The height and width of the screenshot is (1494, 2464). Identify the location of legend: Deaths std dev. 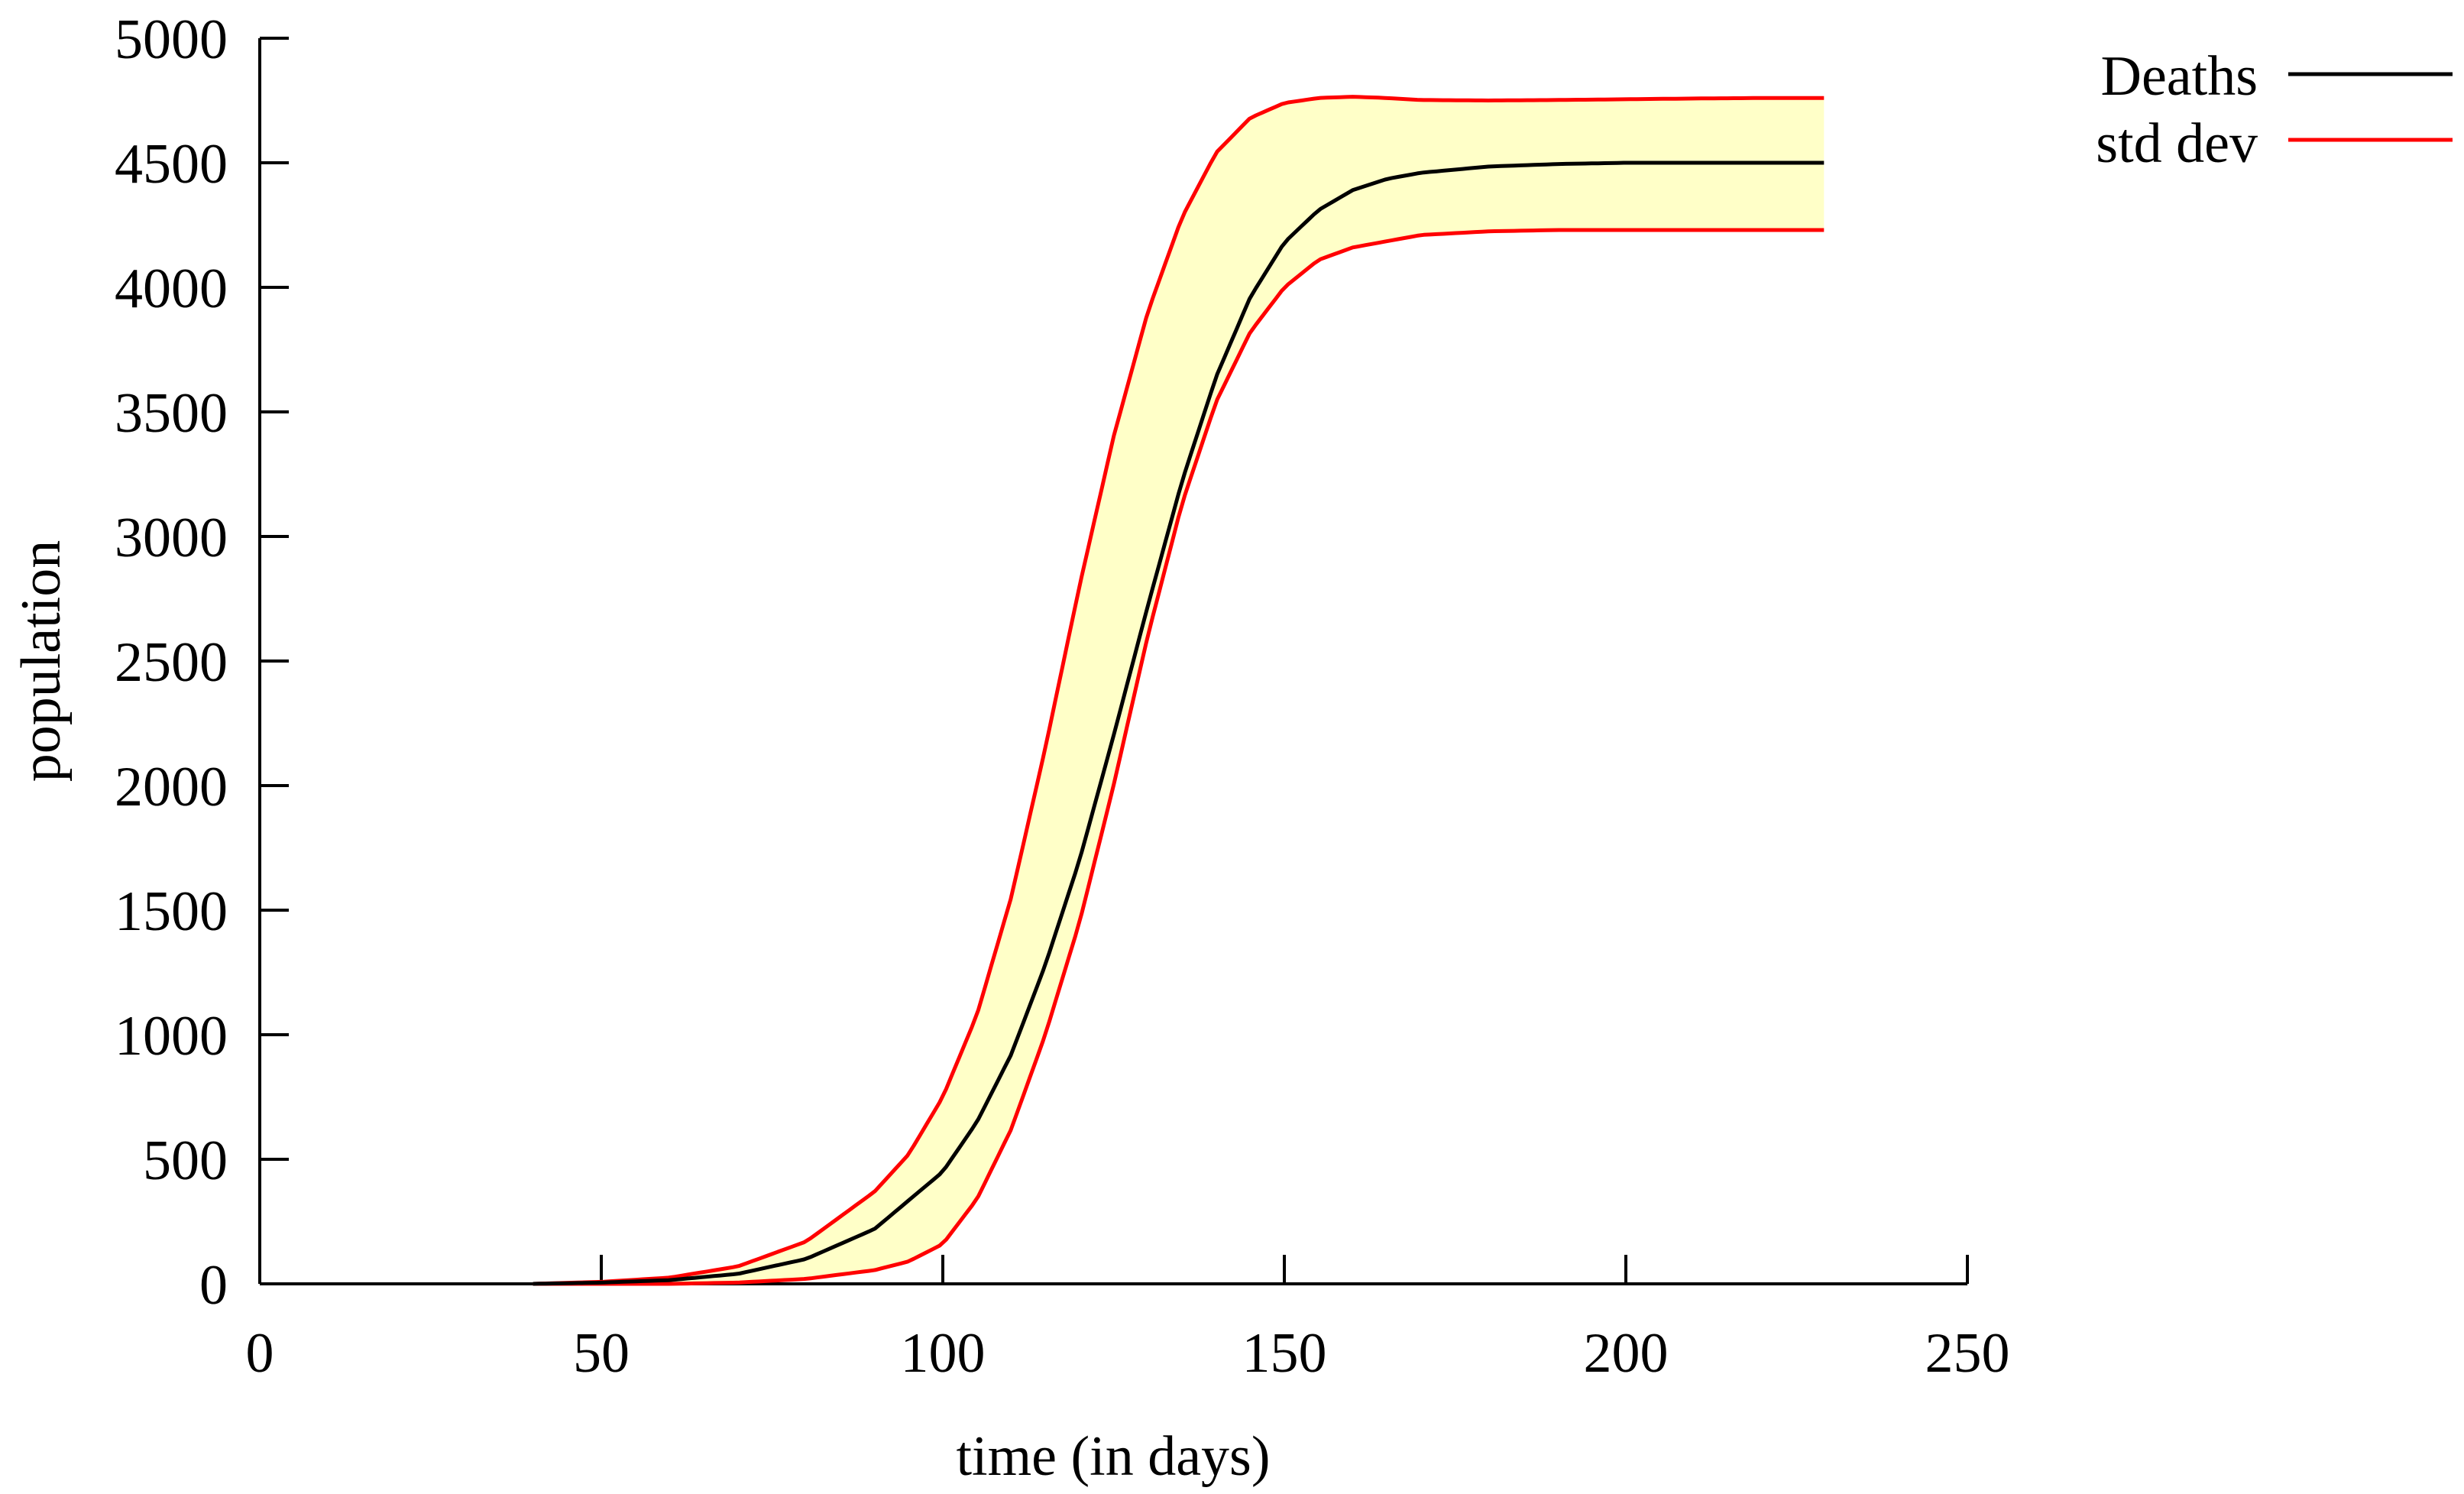
(2274, 110).